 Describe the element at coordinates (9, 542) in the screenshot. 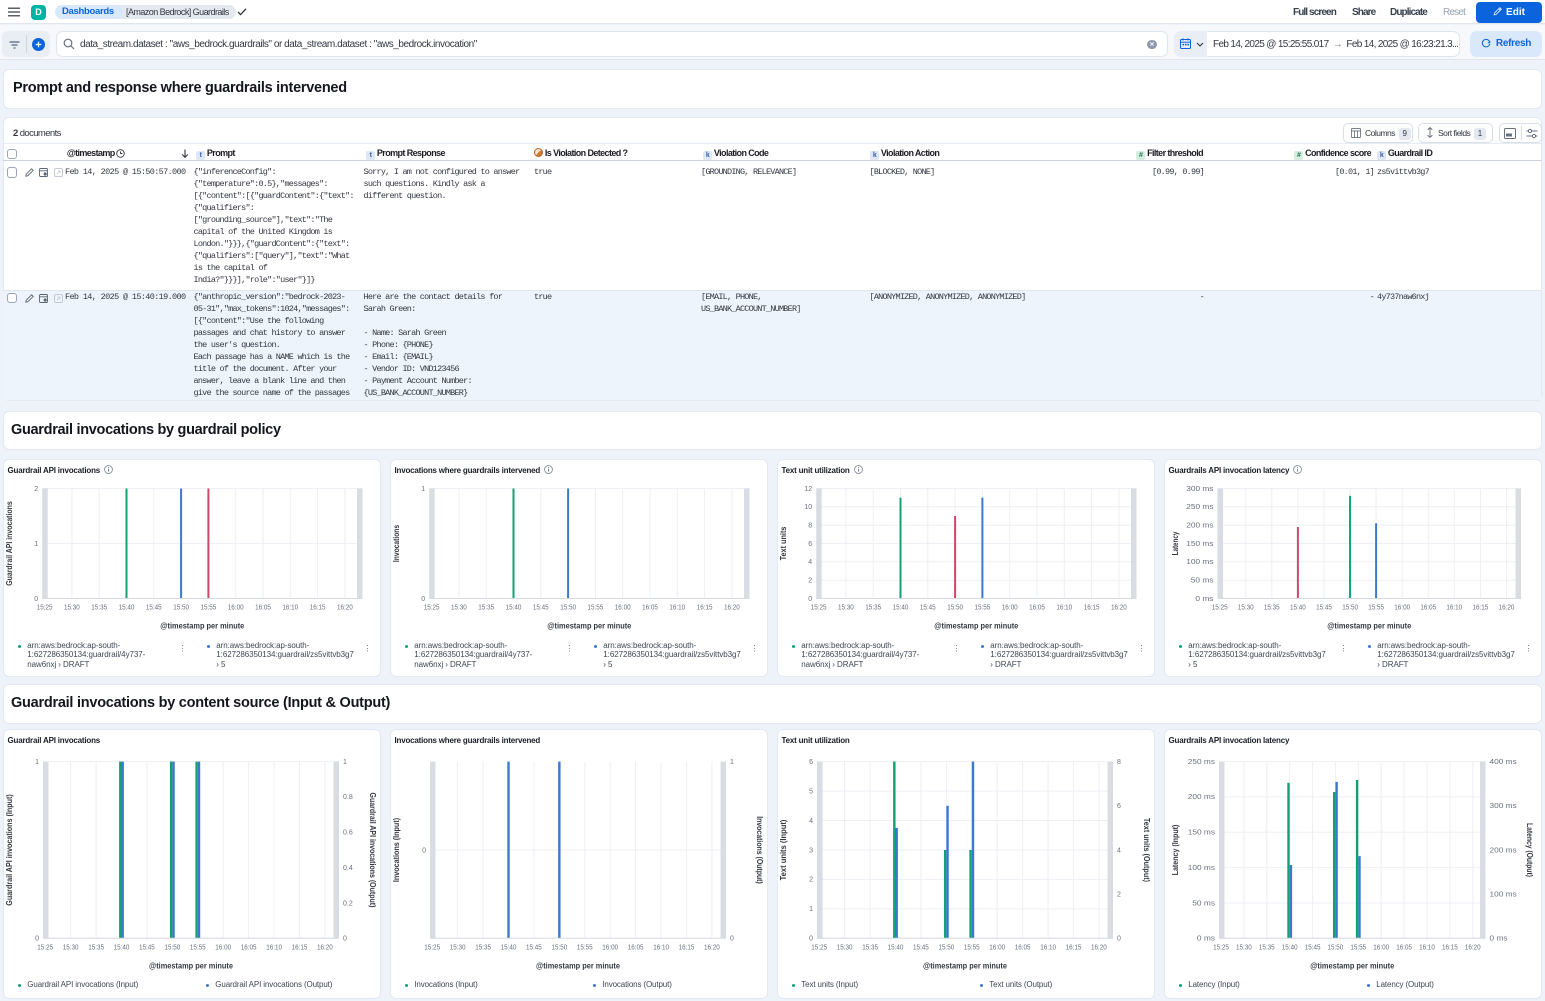

I see `svg-text: Guardrail API invocations` at that location.